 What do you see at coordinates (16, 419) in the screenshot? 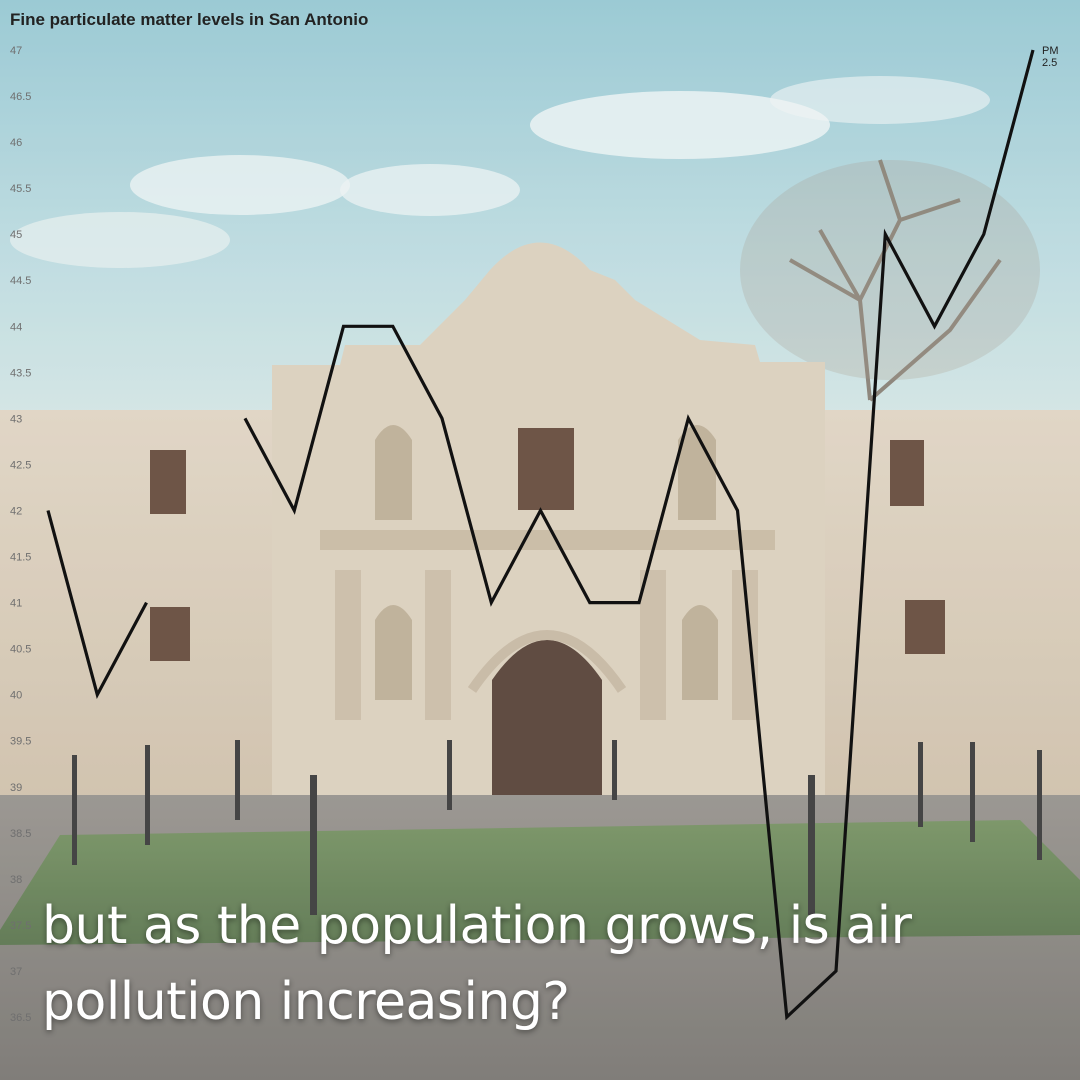
I see `y-tick-label: 43` at bounding box center [16, 419].